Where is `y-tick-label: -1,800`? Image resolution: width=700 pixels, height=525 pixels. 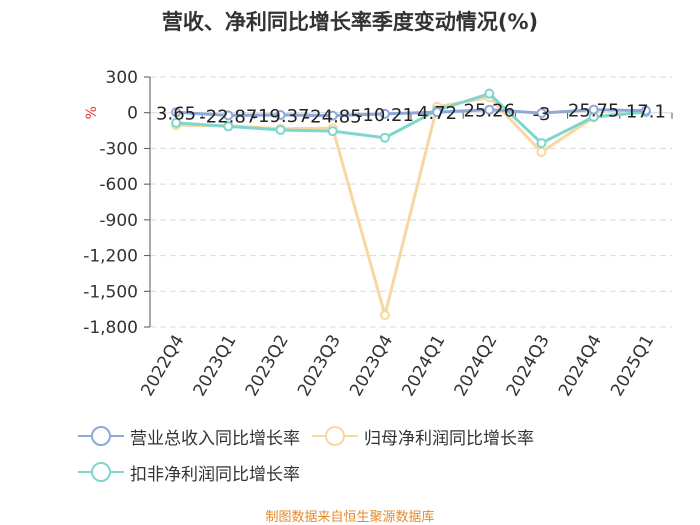 y-tick-label: -1,800 is located at coordinates (110, 328).